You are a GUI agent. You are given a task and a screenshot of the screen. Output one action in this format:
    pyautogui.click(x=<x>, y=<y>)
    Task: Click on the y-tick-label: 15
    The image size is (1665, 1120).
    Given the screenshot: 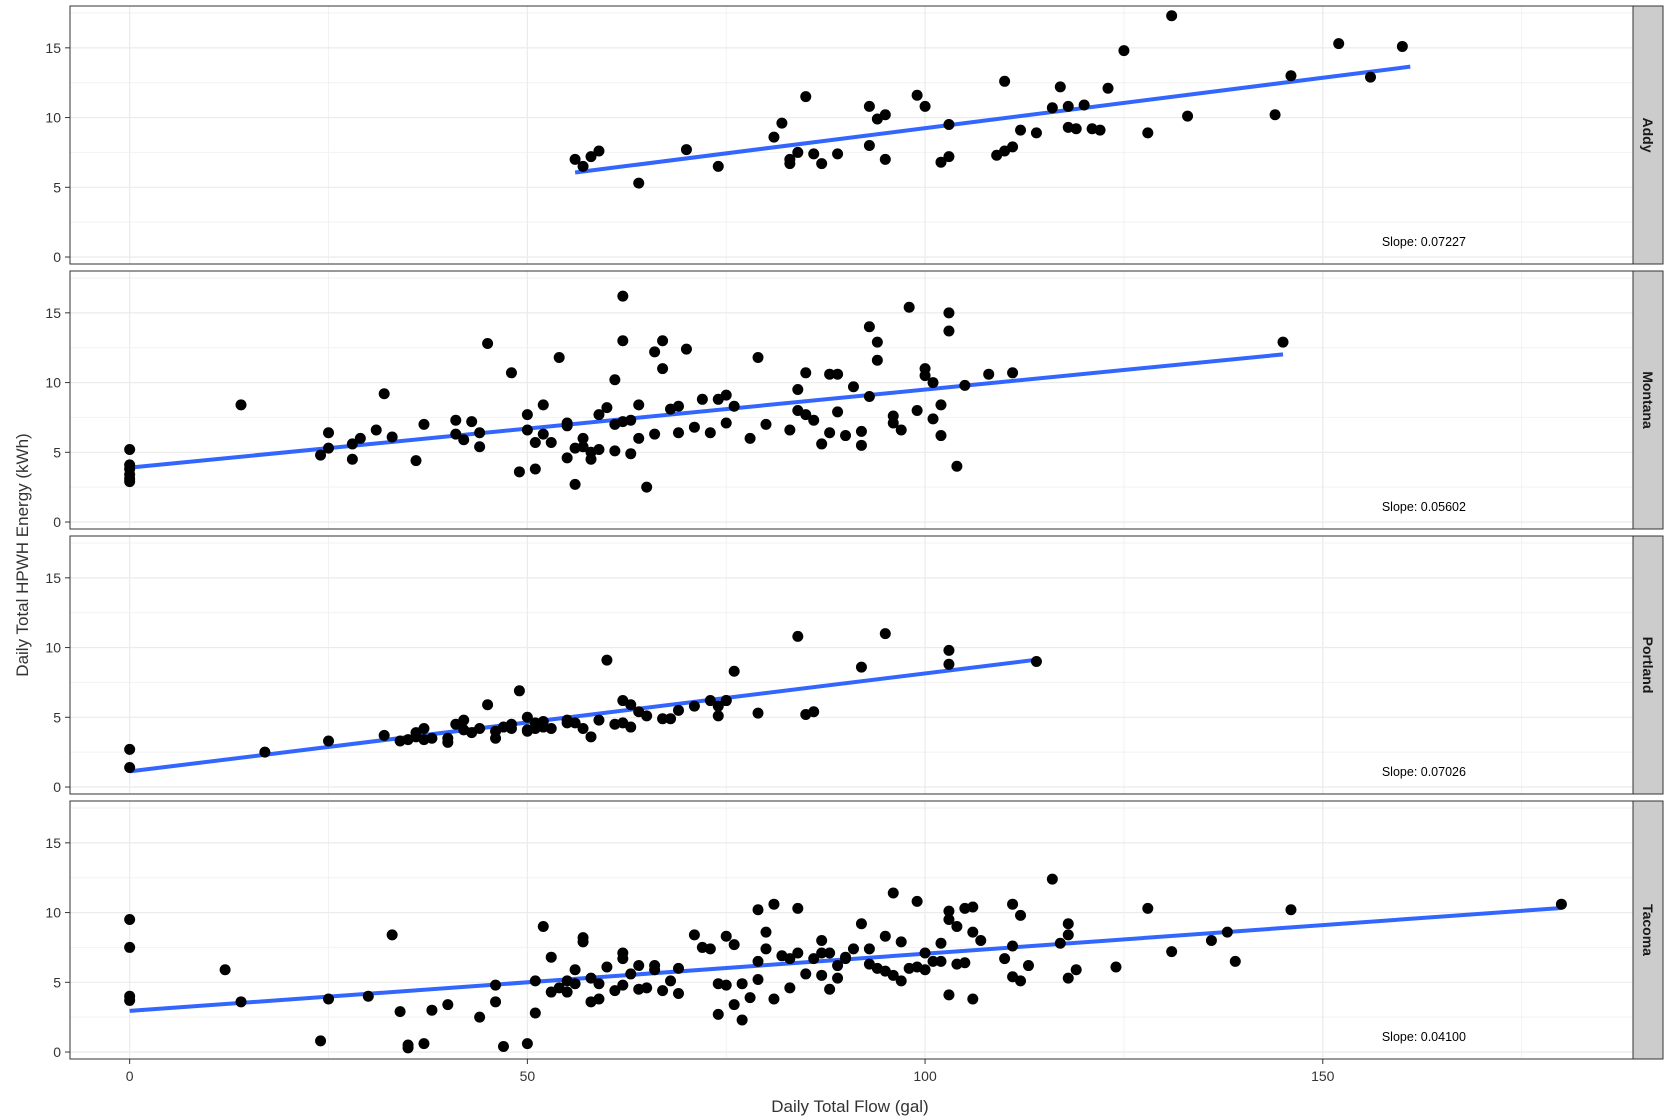 What is the action you would take?
    pyautogui.click(x=53, y=843)
    